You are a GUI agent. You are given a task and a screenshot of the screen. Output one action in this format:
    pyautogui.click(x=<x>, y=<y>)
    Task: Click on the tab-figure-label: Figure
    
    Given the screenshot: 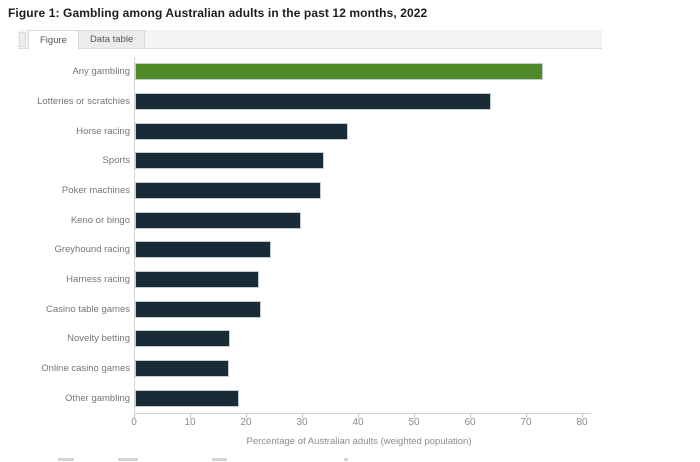 What is the action you would take?
    pyautogui.click(x=53, y=40)
    